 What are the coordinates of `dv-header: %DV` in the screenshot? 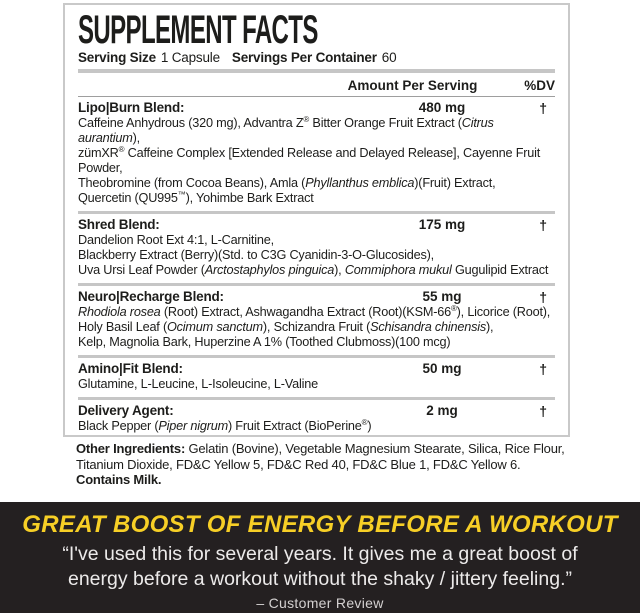 It's located at (539, 85).